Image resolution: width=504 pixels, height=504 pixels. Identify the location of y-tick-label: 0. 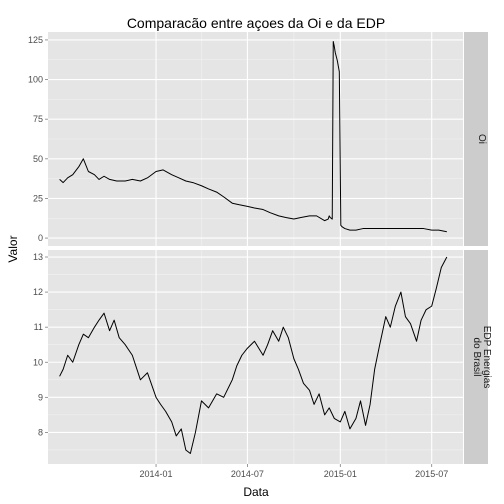
(40, 238).